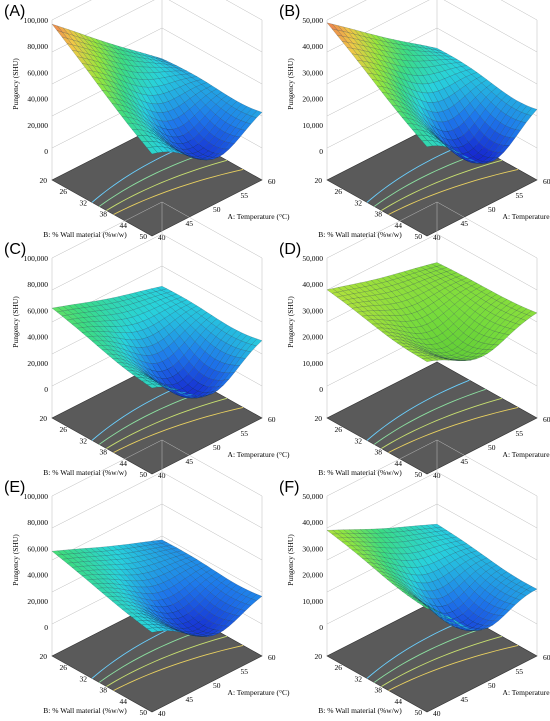 Image resolution: width=550 pixels, height=721 pixels. Describe the element at coordinates (312, 125) in the screenshot. I see `z-tick-label: 10,000` at that location.